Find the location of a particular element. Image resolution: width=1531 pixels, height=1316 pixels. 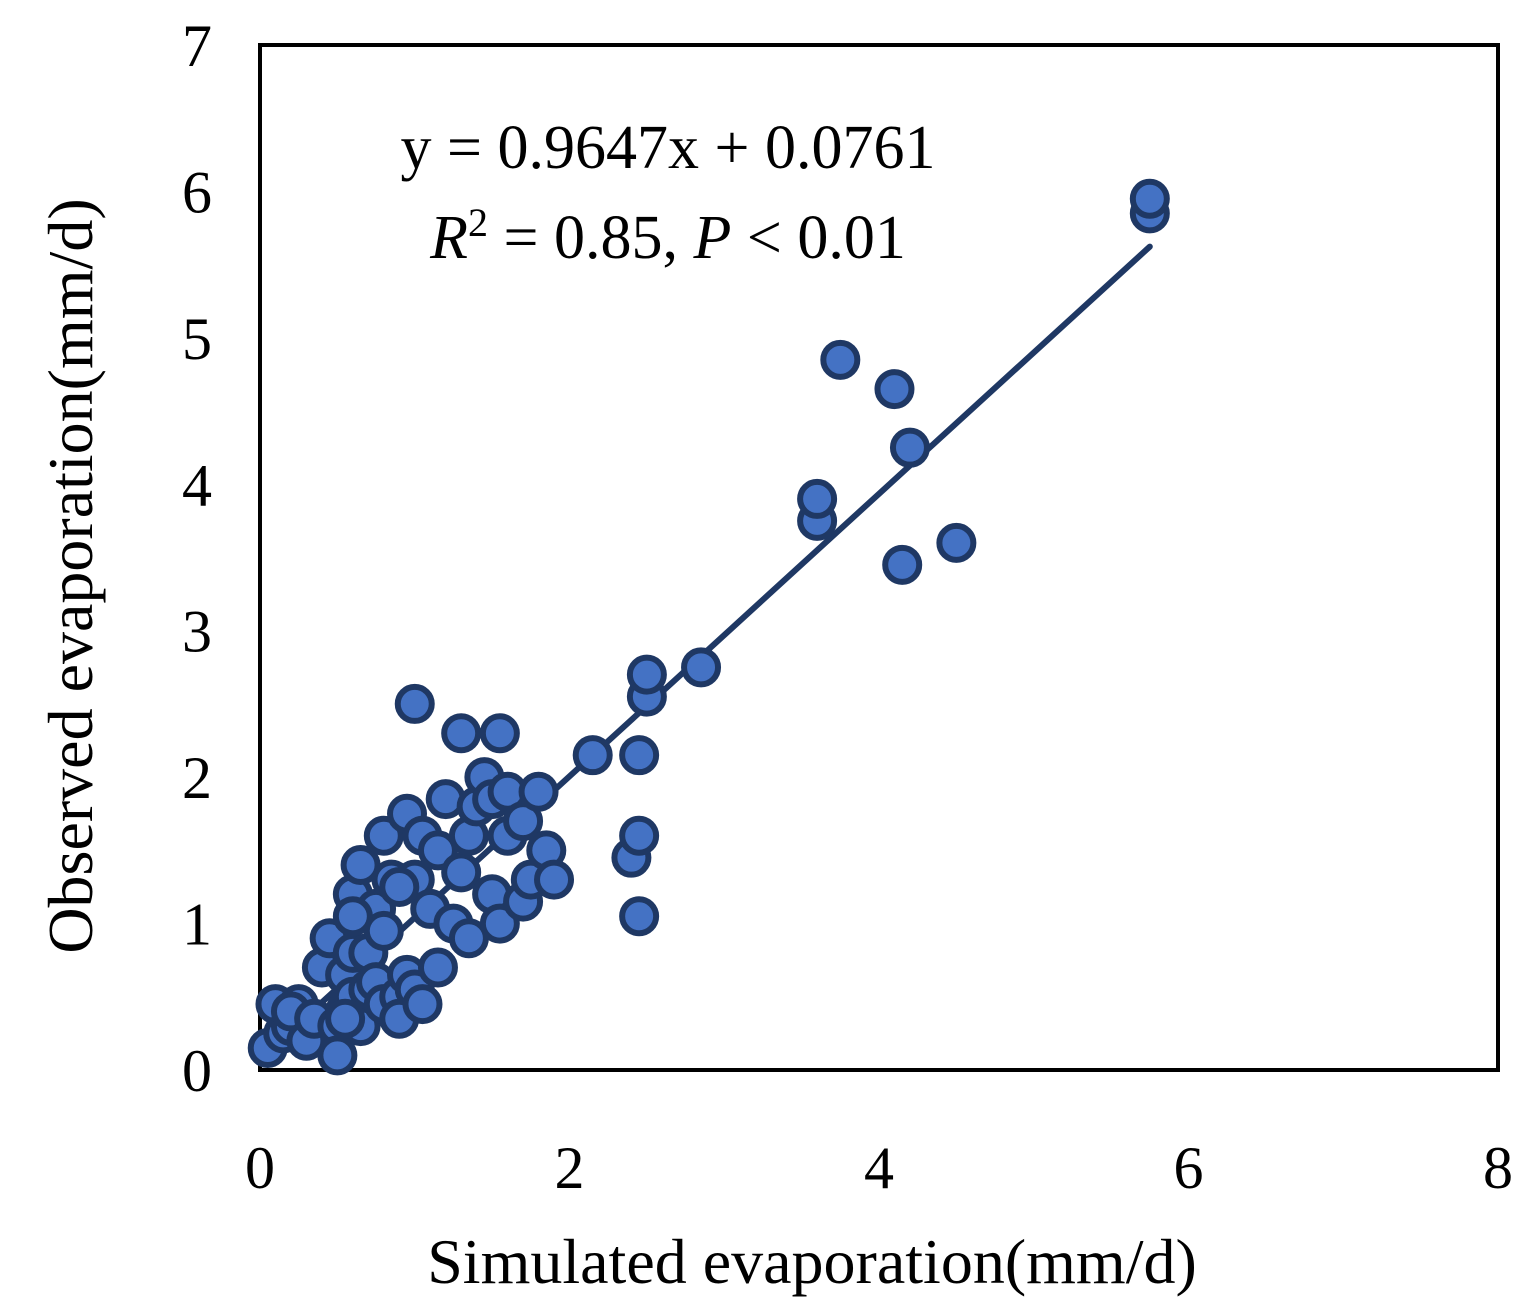

r-squared-p-value: R2 = 0.85, P < 0.01 is located at coordinates (667, 236).